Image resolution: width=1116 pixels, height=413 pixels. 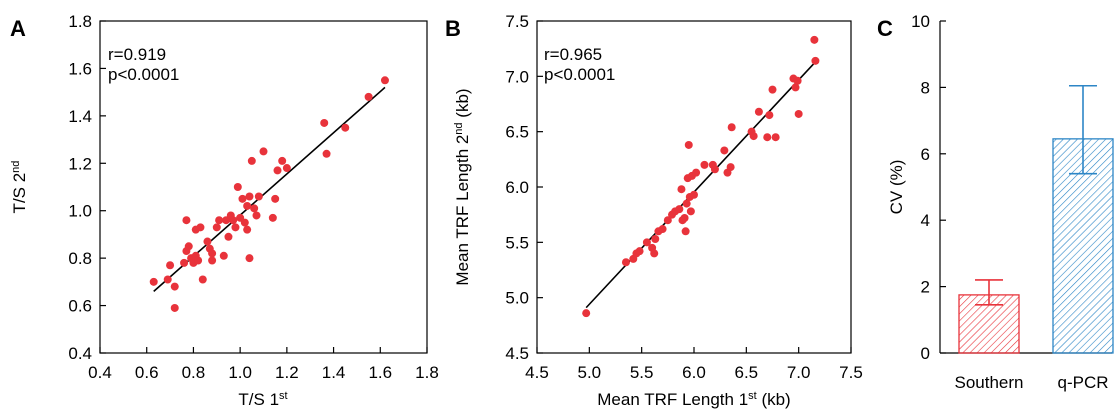 I want to click on x-tick-label-b: 4.5, so click(x=537, y=372).